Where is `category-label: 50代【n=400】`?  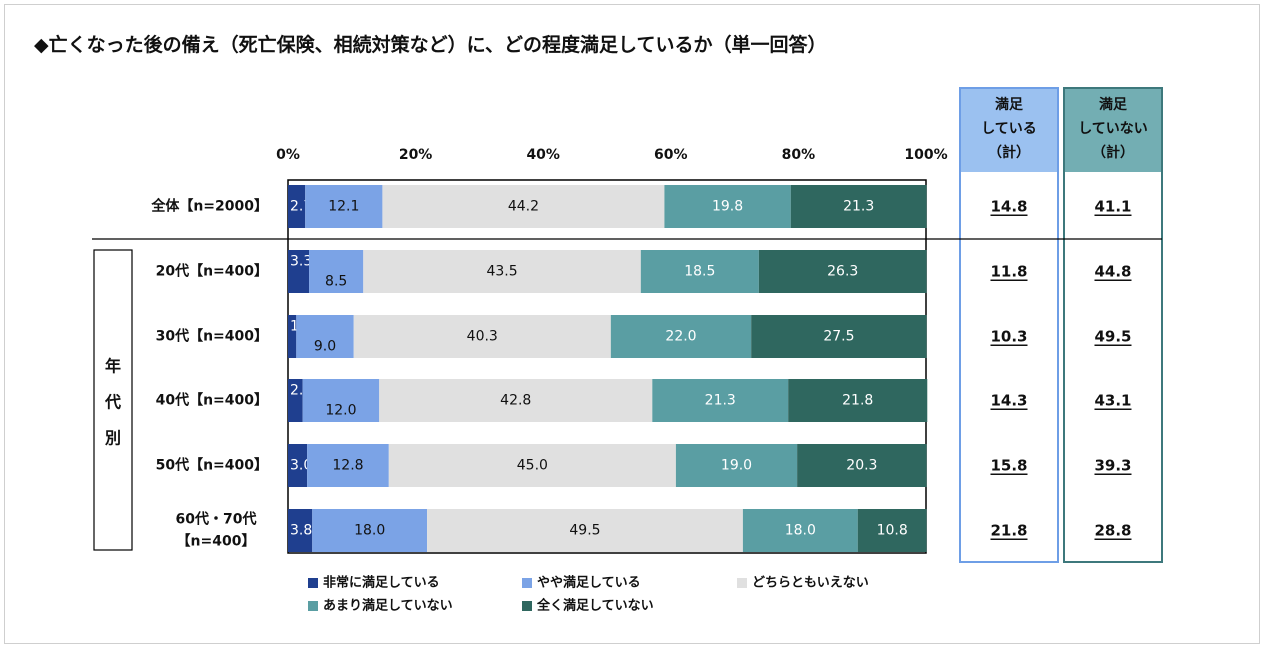 category-label: 50代【n=400】 is located at coordinates (212, 465).